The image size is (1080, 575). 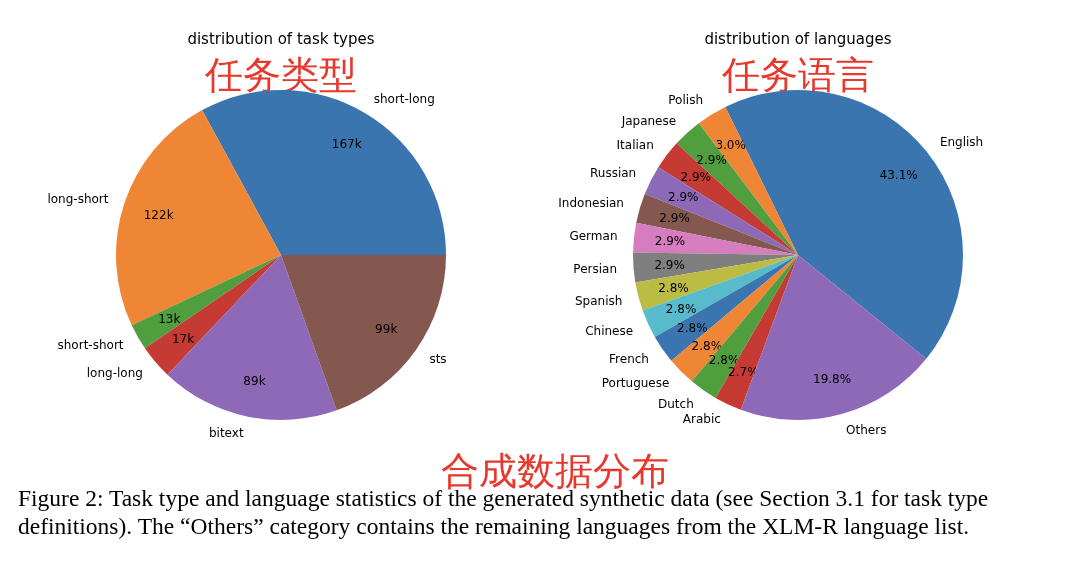 What do you see at coordinates (898, 174) in the screenshot?
I see `data-label: 43.1%` at bounding box center [898, 174].